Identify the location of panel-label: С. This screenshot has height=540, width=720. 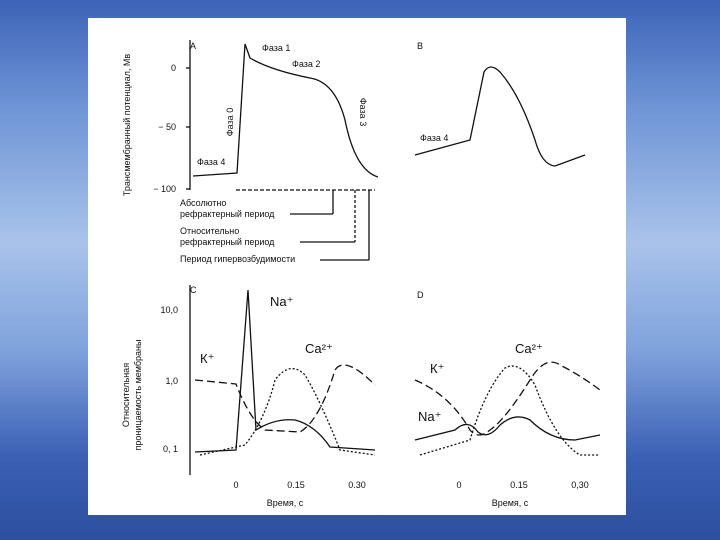
(193, 290).